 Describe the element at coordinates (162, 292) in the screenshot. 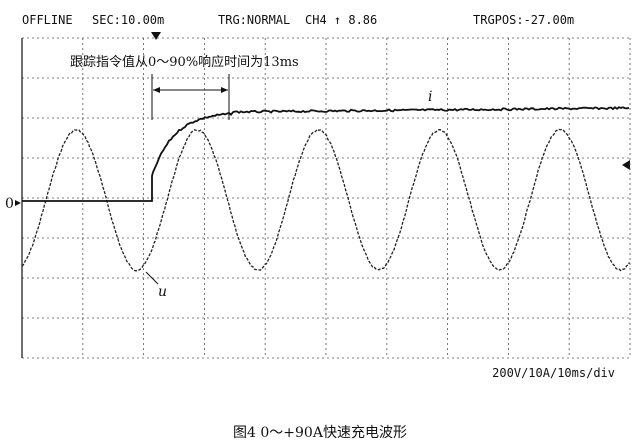

I see `voltage-label: u` at that location.